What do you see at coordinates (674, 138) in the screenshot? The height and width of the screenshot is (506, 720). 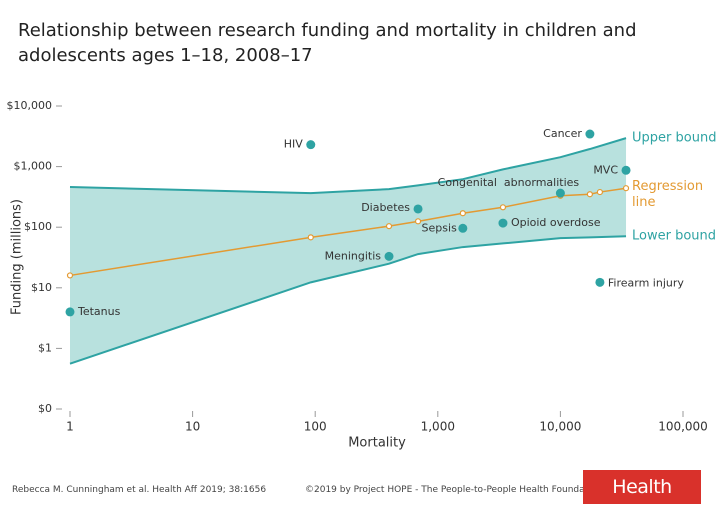 I see `series-label: Upper bound` at bounding box center [674, 138].